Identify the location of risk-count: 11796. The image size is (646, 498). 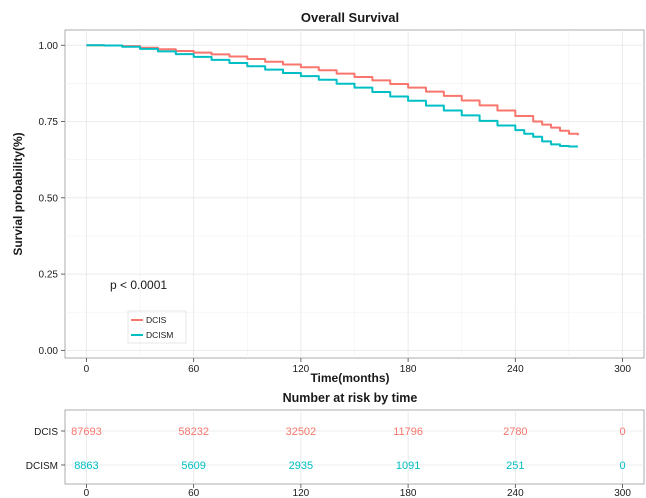
(408, 432).